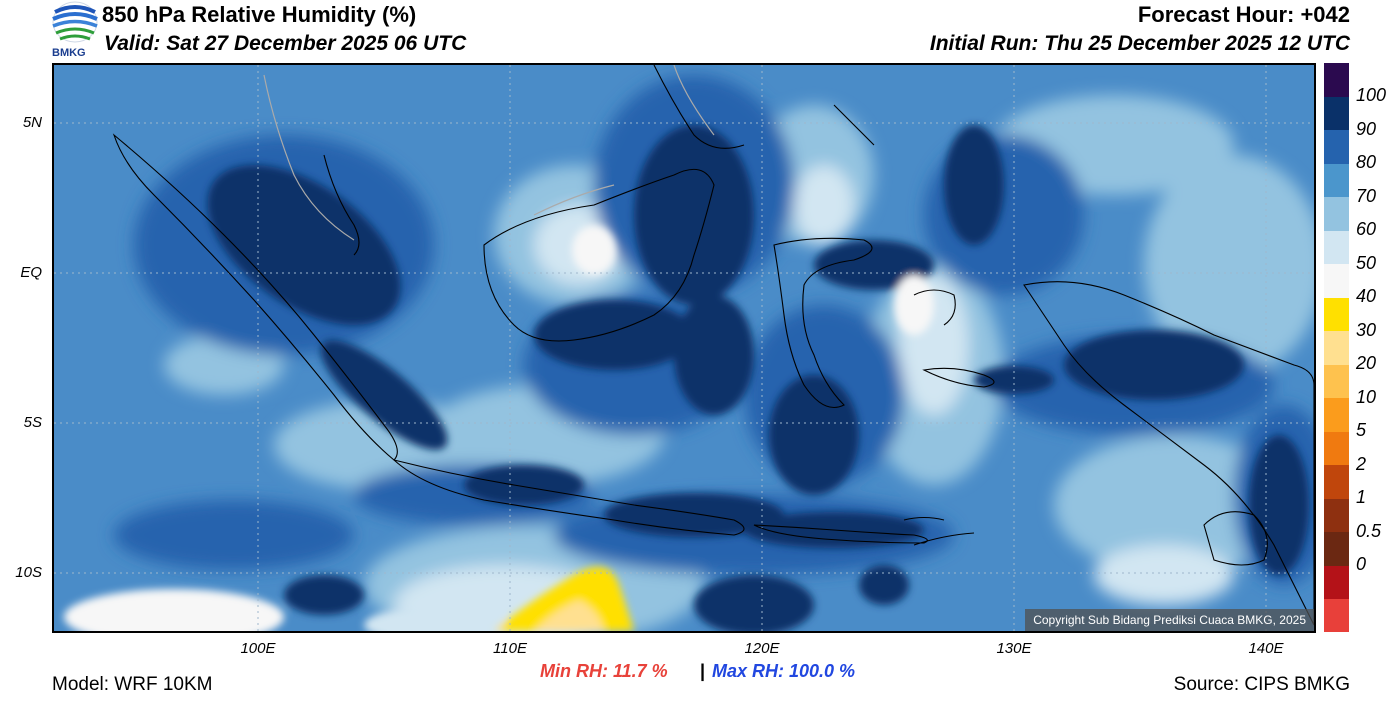 The image size is (1400, 709). Describe the element at coordinates (604, 671) in the screenshot. I see `min-rh: Min RH: 11.7 %` at that location.